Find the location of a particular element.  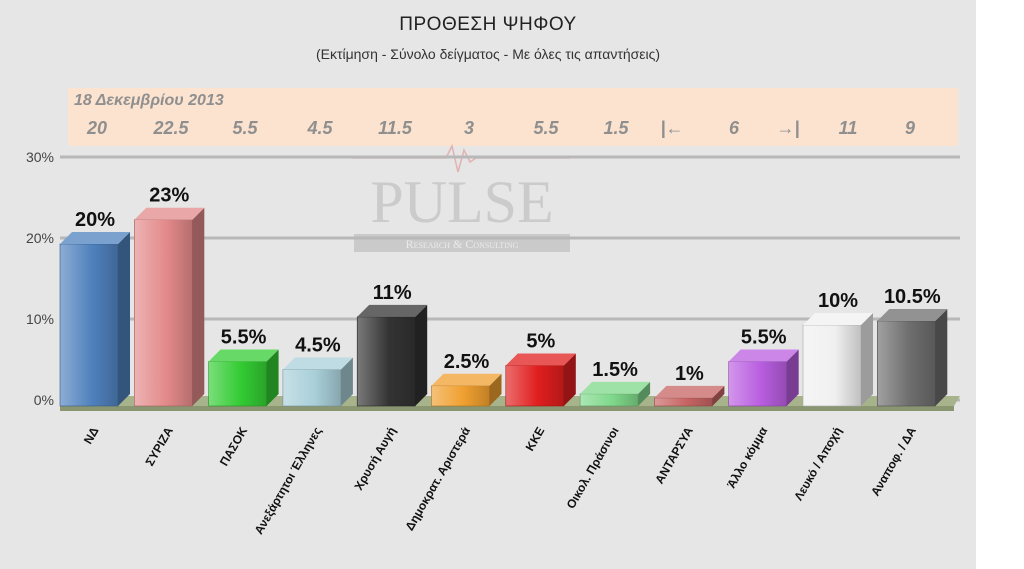

previous-poll-value: 11 is located at coordinates (848, 128).